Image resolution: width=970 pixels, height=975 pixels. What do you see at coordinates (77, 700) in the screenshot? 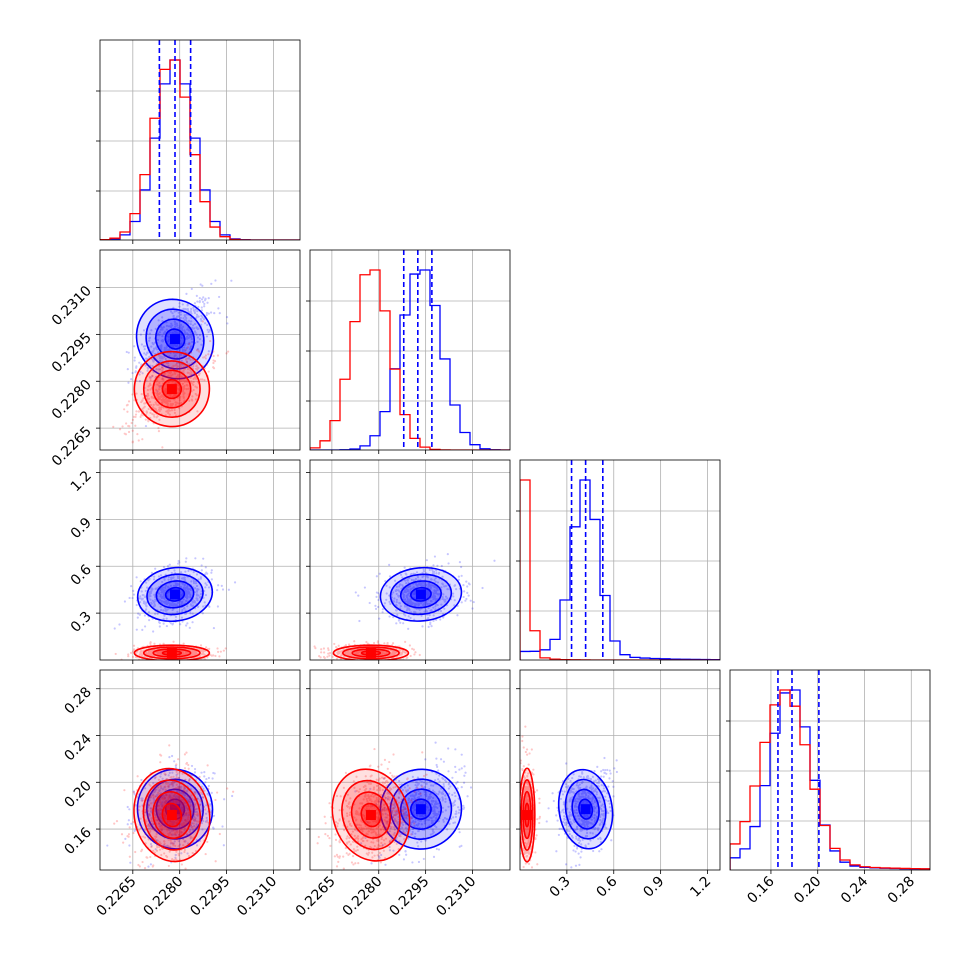
I see `y-tick-label: 0.28` at bounding box center [77, 700].